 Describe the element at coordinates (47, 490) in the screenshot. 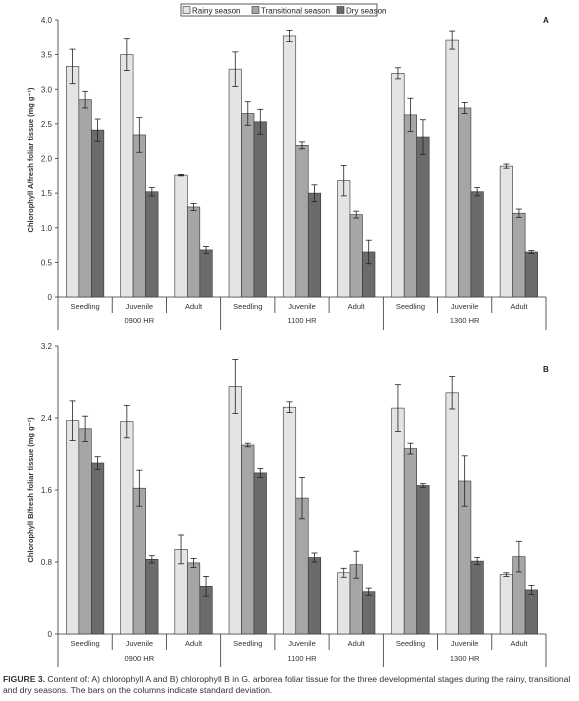

I see `y-tick-label: 1.6` at that location.